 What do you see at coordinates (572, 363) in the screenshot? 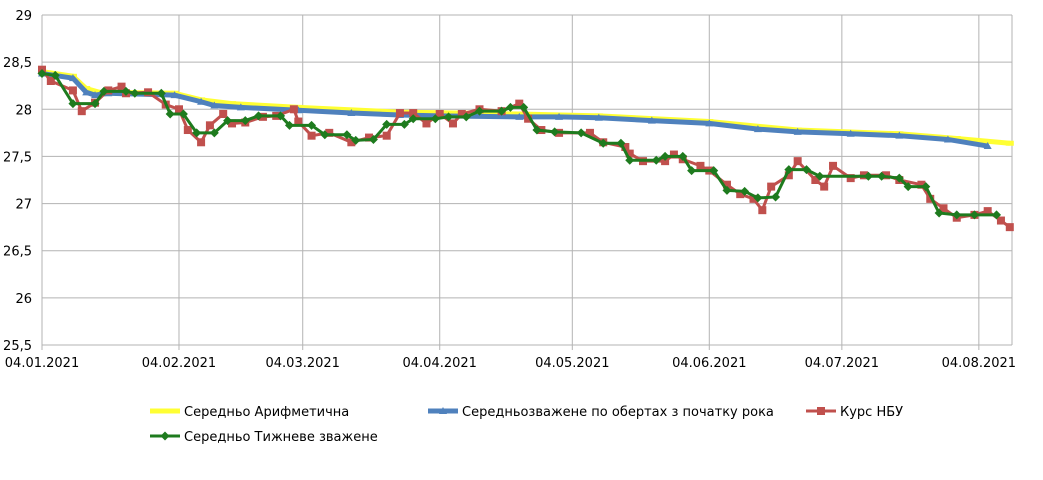
I see `x-tick-label: 04.05.2021` at bounding box center [572, 363].